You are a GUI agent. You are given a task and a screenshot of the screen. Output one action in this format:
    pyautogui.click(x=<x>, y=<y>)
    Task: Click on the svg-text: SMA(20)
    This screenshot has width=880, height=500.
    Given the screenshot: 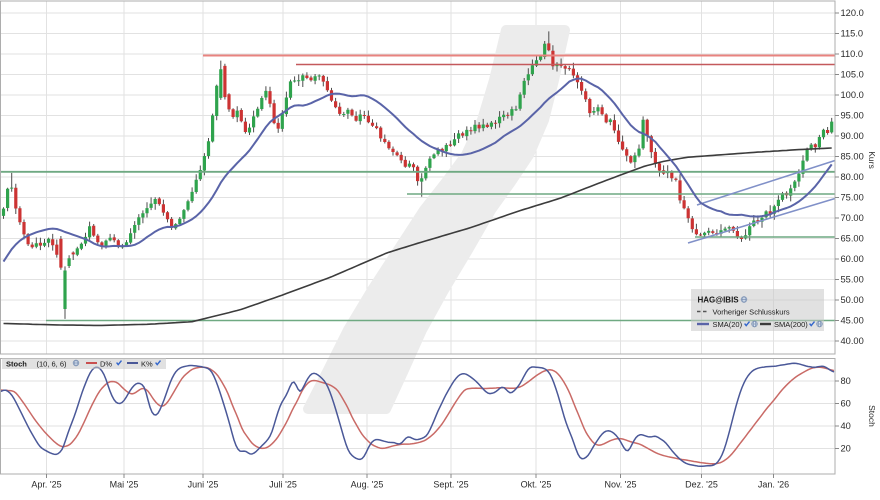 What is the action you would take?
    pyautogui.click(x=728, y=324)
    